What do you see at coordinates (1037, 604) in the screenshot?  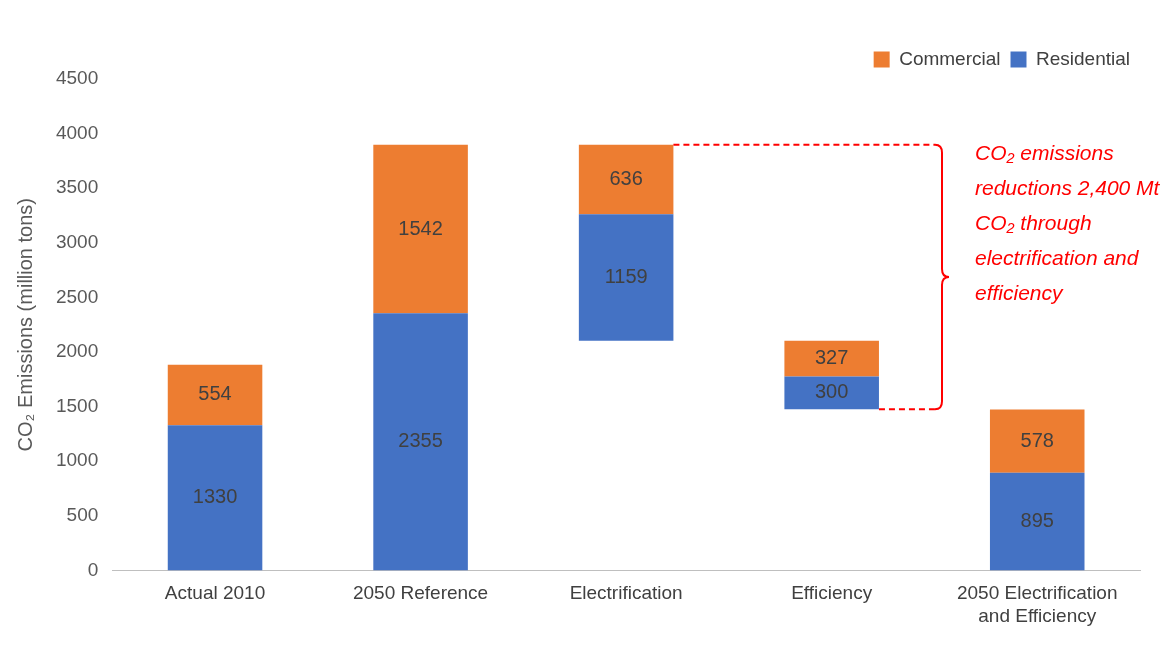 I see `x-tick-label: 2050 Electrification and Efficiency` at bounding box center [1037, 604].